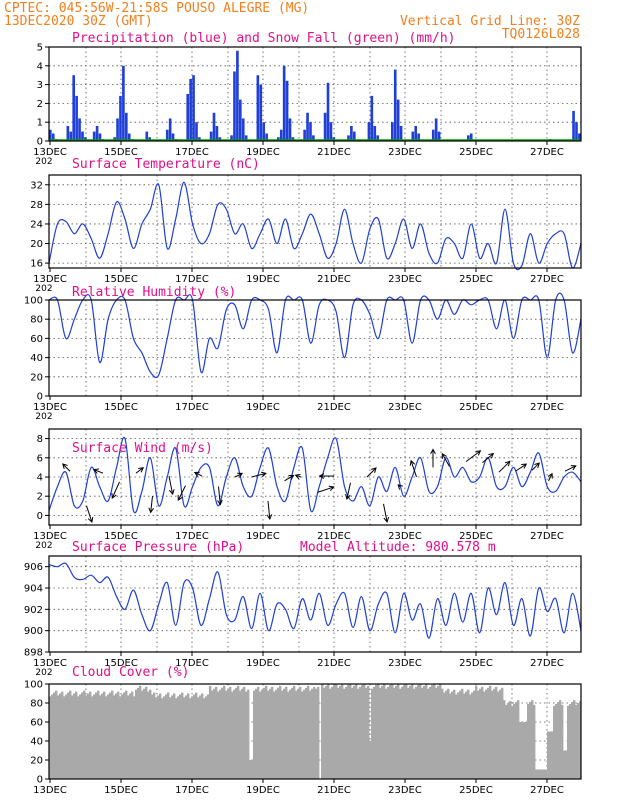  Describe the element at coordinates (36, 723) in the screenshot. I see `y-tick-label: 60` at that location.